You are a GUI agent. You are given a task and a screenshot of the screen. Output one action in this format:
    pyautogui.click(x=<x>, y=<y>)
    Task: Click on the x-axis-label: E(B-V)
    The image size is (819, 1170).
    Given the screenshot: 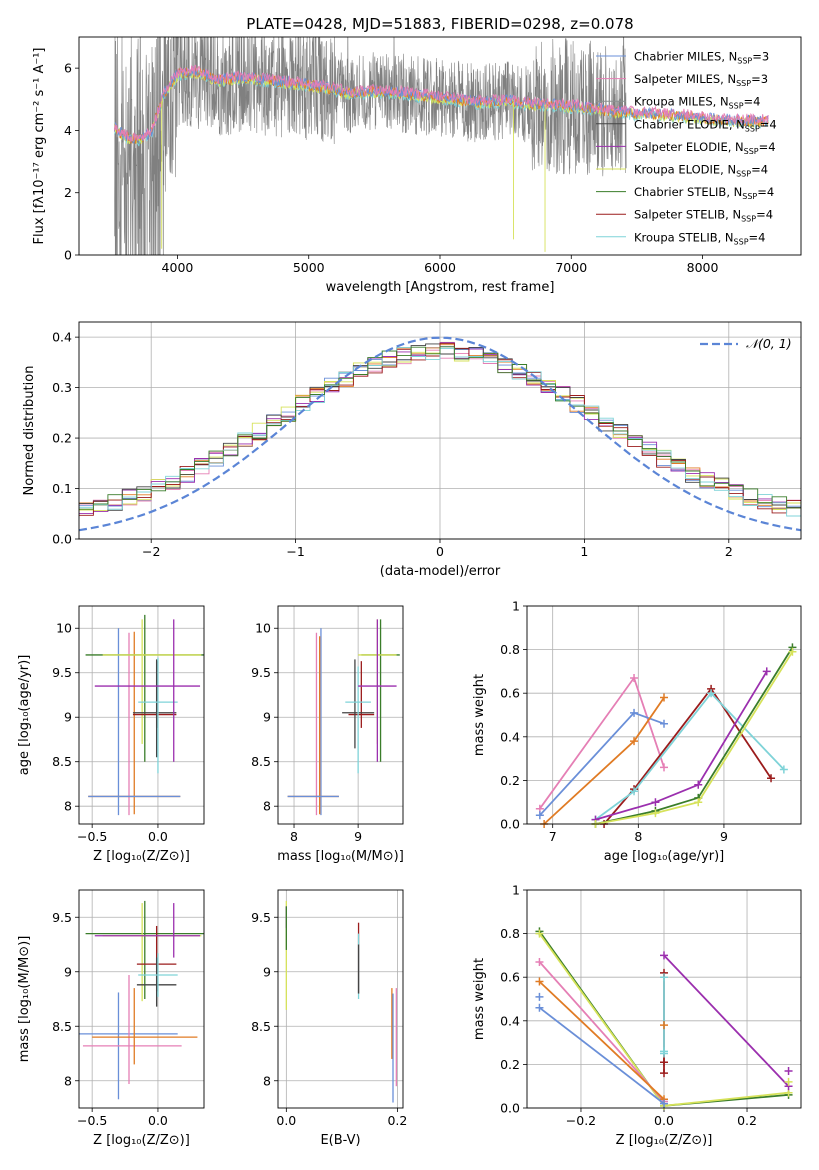 What is the action you would take?
    pyautogui.click(x=340, y=1140)
    